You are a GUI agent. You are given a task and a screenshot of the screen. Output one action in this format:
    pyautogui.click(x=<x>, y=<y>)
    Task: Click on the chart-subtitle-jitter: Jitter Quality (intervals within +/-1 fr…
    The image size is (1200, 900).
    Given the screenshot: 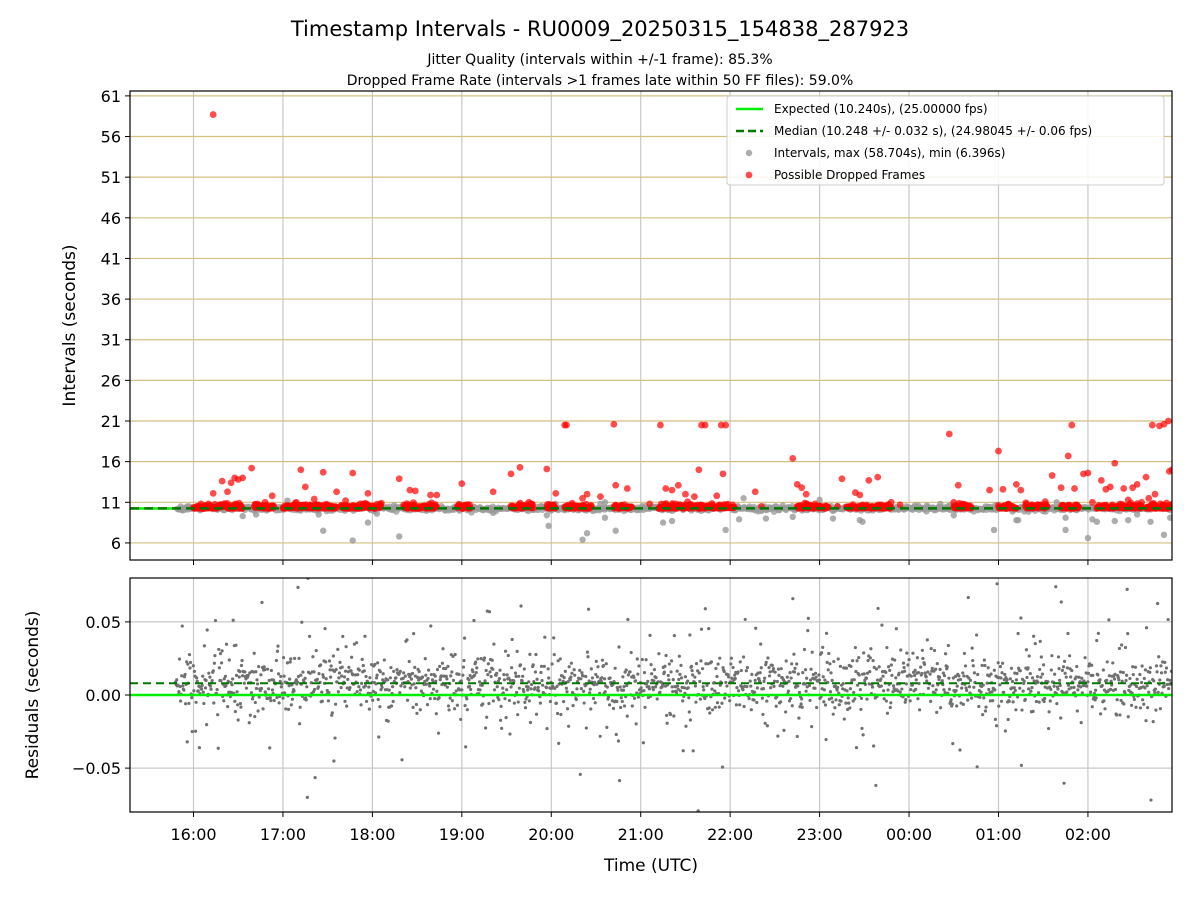 What is the action you would take?
    pyautogui.click(x=599, y=60)
    